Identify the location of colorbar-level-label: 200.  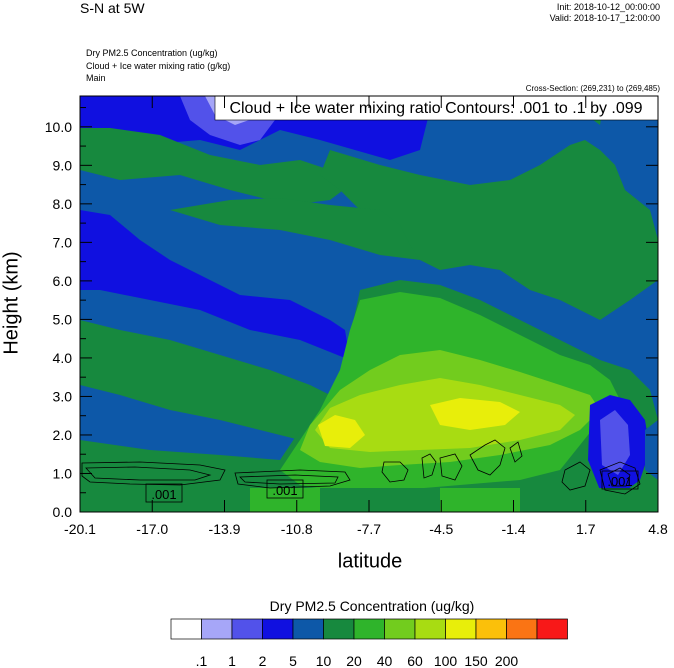
(507, 660).